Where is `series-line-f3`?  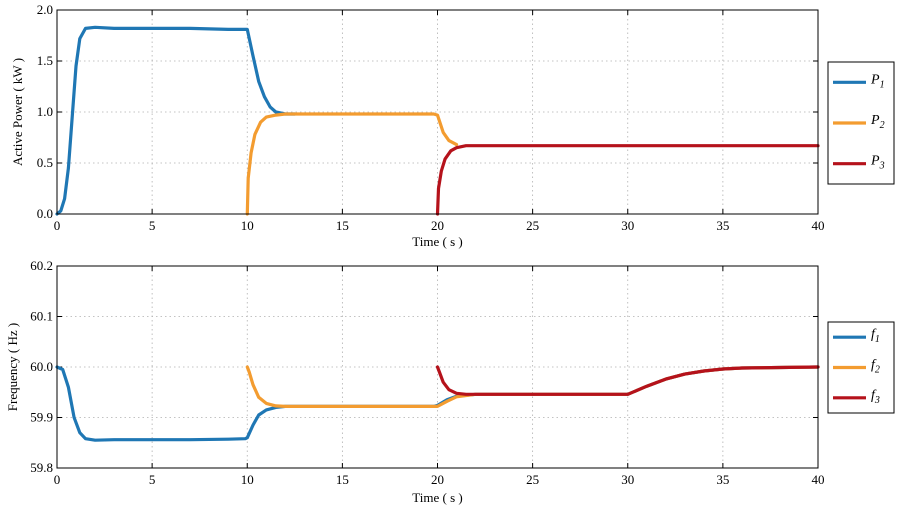
series-line-f3 is located at coordinates (627, 380).